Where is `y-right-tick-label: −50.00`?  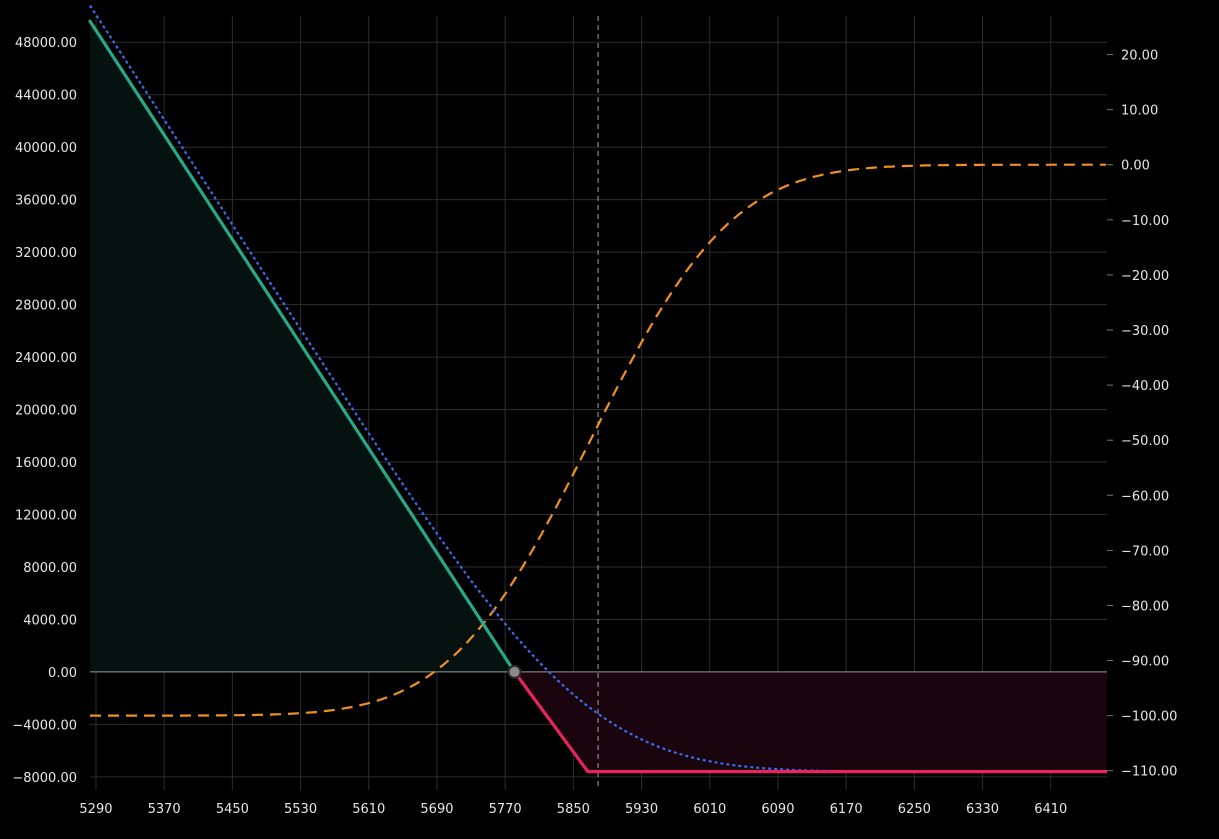 y-right-tick-label: −50.00 is located at coordinates (1145, 441).